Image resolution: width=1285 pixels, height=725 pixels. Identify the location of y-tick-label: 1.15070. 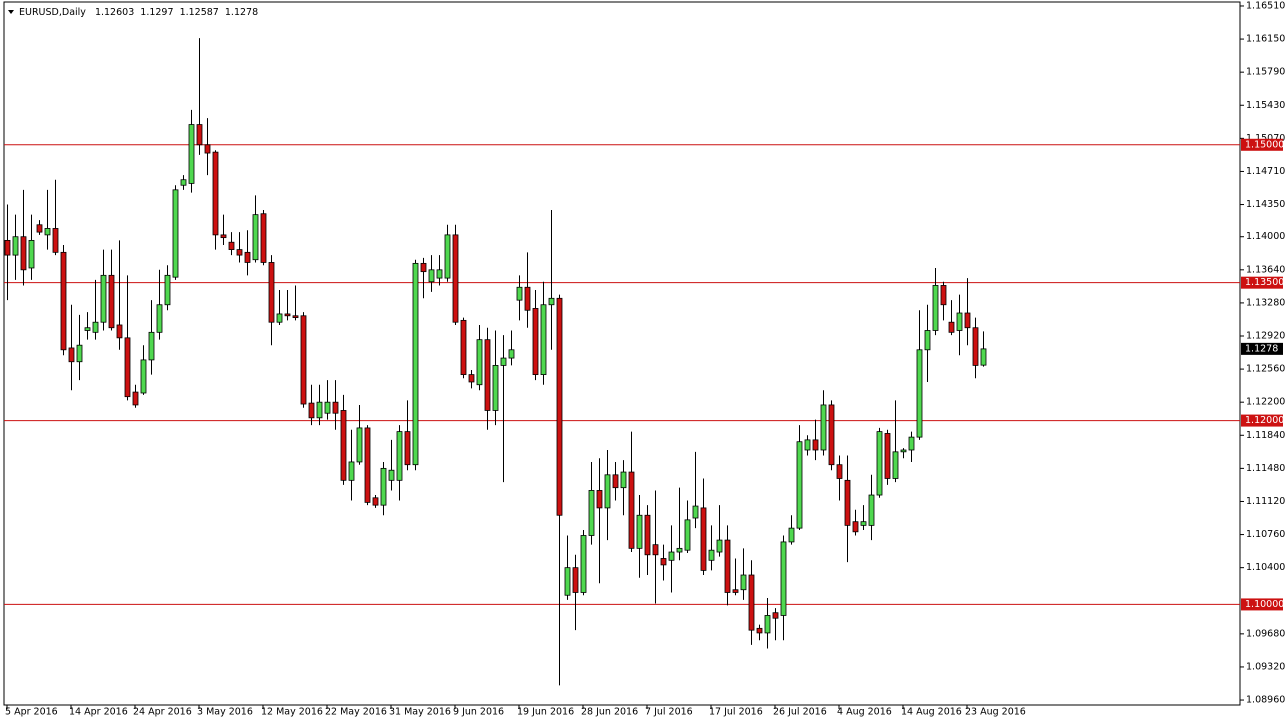
(1265, 138).